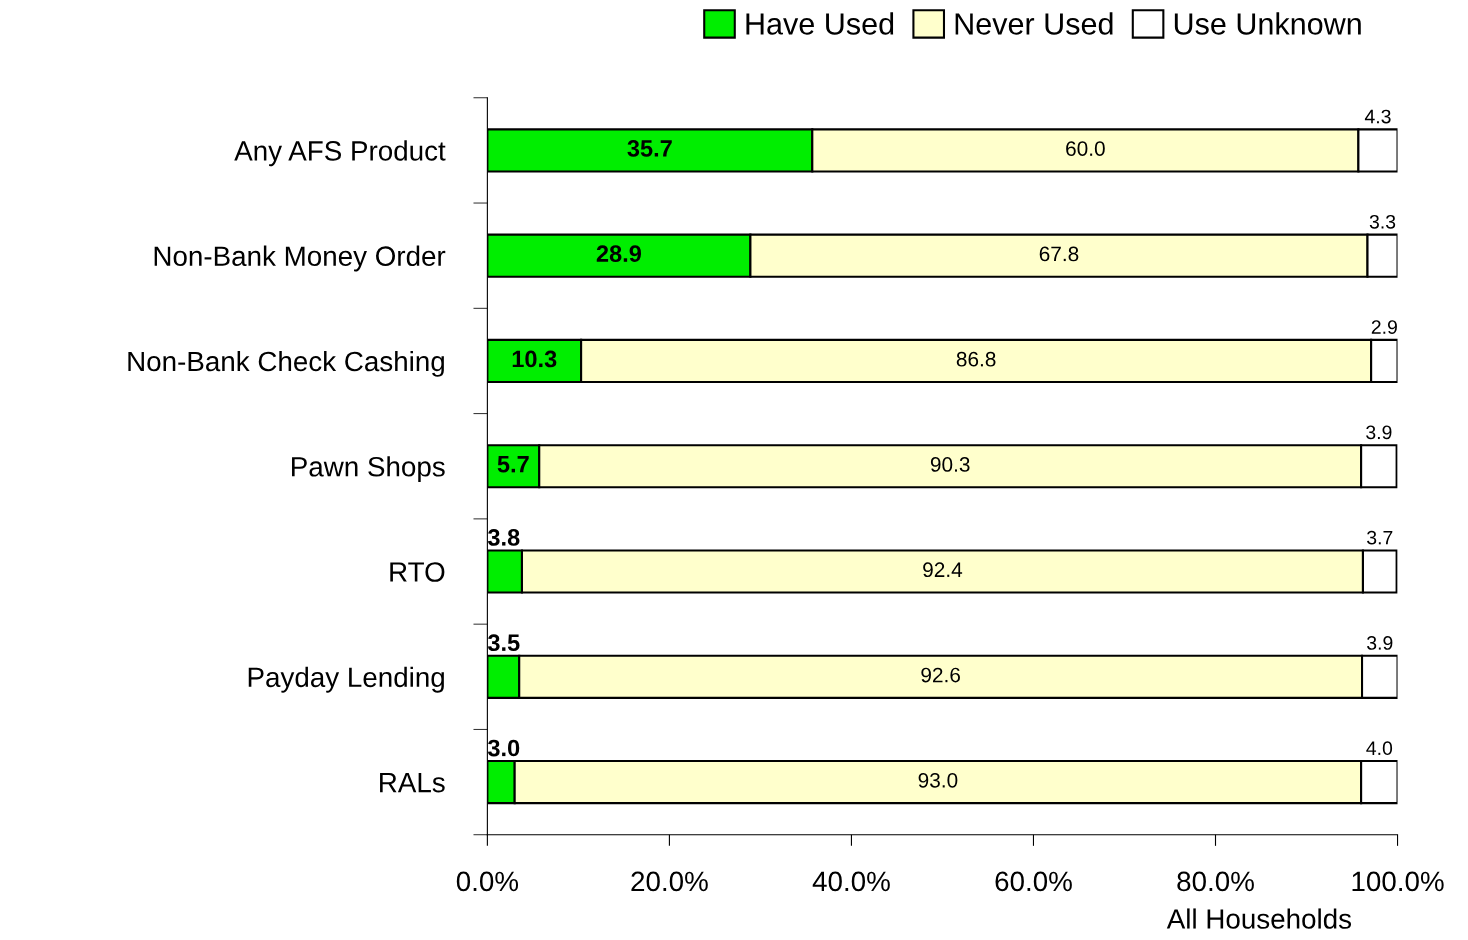 The image size is (1468, 940). I want to click on data-label: 3.0, so click(503, 748).